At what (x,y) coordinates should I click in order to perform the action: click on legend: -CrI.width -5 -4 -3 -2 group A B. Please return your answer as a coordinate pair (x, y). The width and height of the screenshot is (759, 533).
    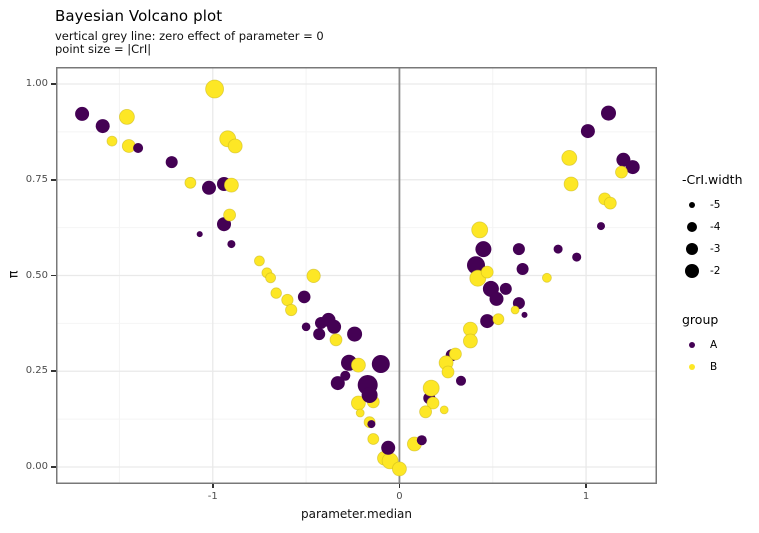
    Looking at the image, I should click on (719, 275).